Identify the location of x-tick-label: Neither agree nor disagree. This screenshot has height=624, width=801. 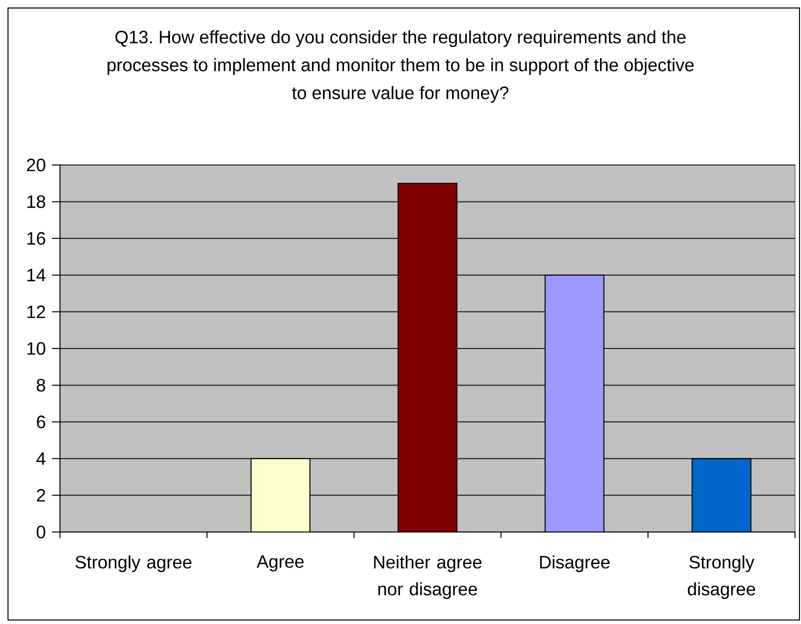
(428, 577).